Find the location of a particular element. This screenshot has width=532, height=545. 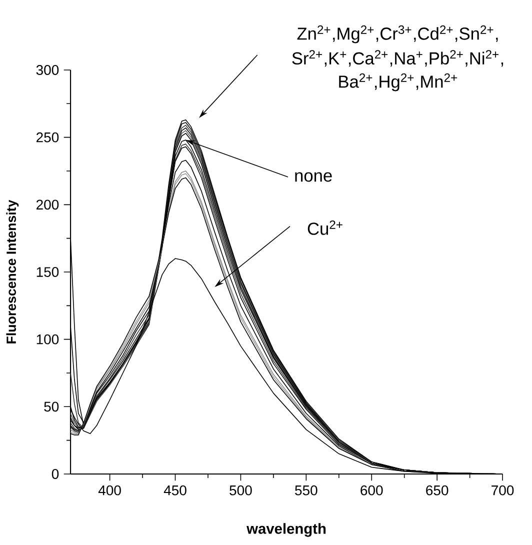

y-tick-label: 200 is located at coordinates (47, 205).